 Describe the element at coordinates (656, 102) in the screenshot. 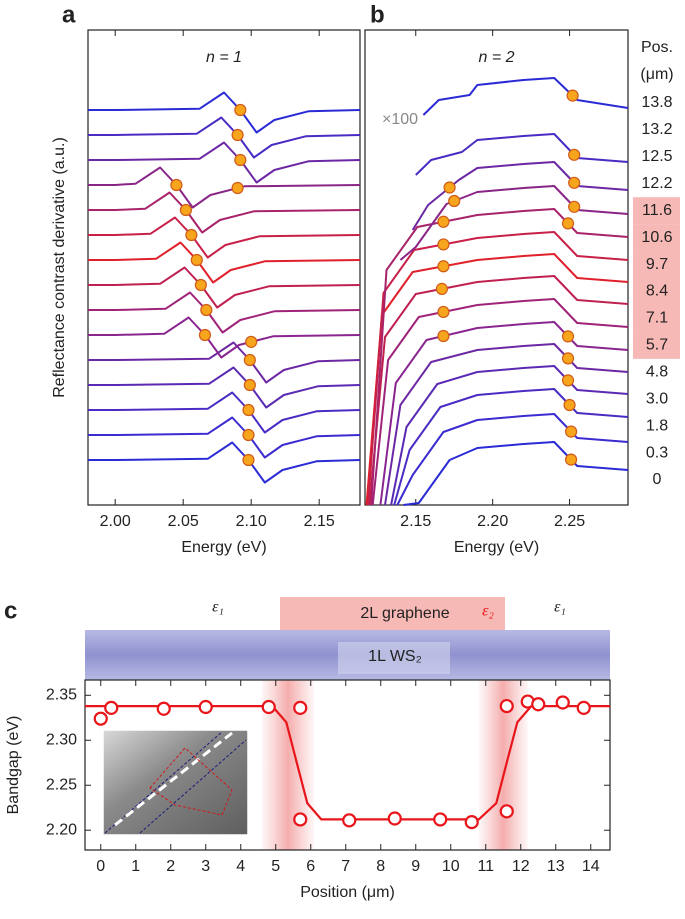

I see `position-label: 13.8` at that location.